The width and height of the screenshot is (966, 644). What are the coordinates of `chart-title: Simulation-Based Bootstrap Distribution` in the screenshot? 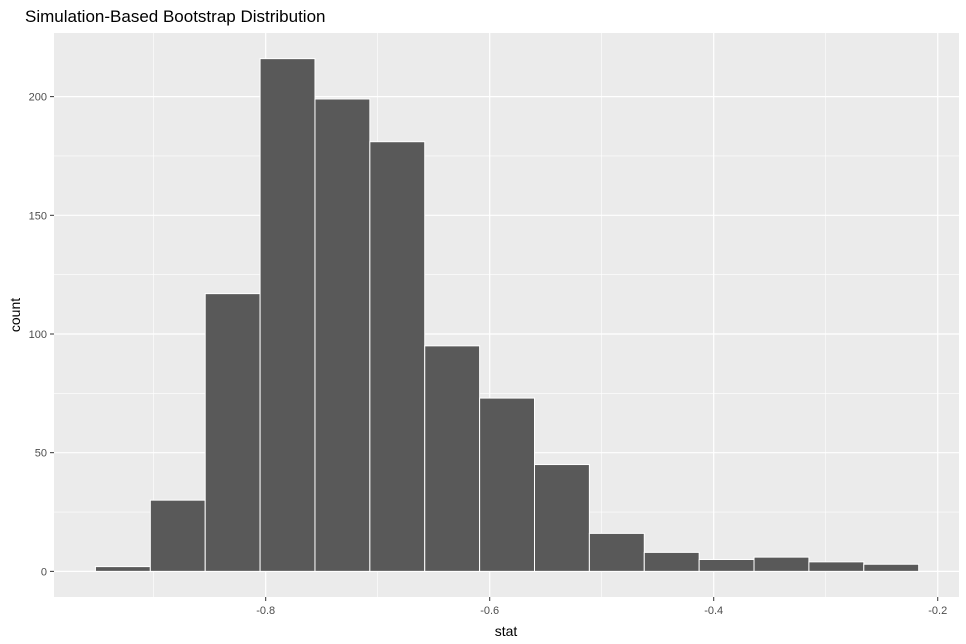 It's located at (175, 16).